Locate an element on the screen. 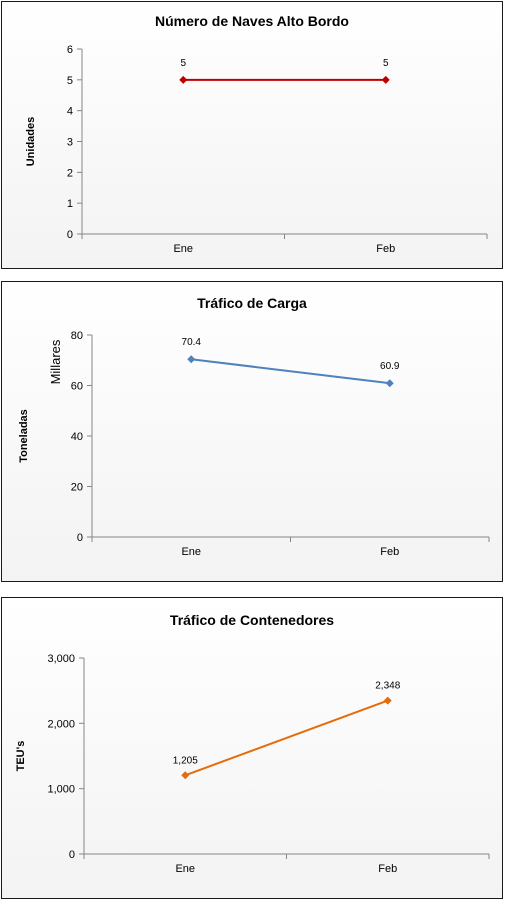 This screenshot has height=900, width=506. y-tick-label: 6 is located at coordinates (70, 50).